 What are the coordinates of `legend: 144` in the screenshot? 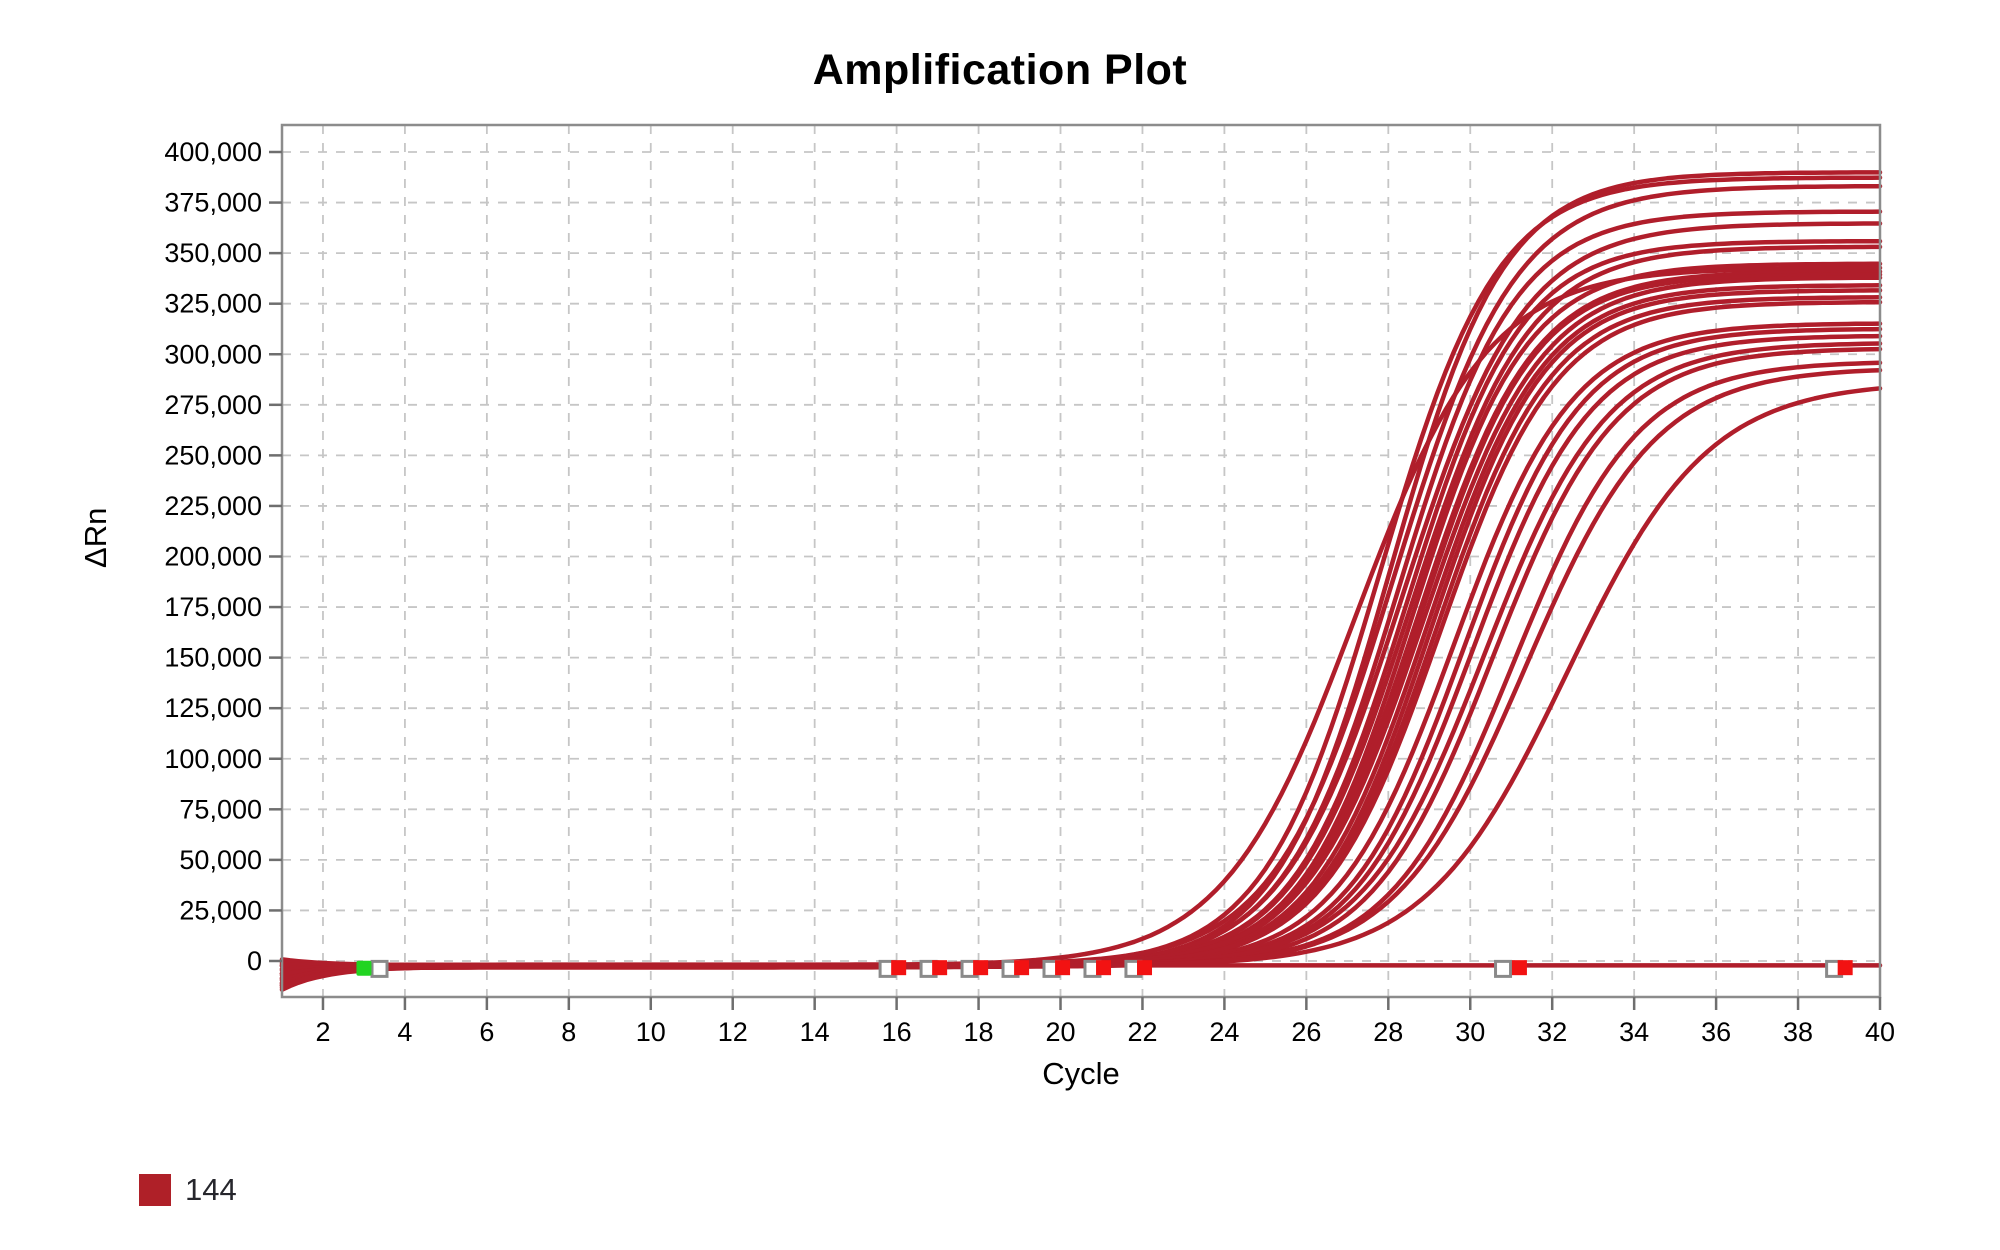 It's located at (188, 1190).